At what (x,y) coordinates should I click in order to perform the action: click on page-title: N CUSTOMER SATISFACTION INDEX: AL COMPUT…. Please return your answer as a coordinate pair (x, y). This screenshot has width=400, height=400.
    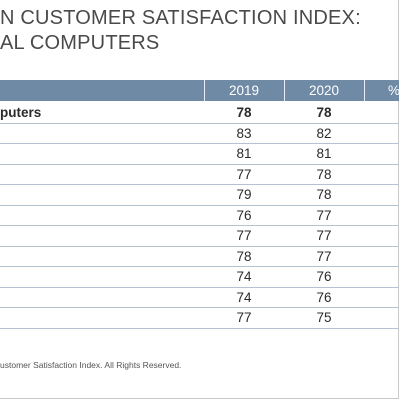
    Looking at the image, I should click on (180, 31).